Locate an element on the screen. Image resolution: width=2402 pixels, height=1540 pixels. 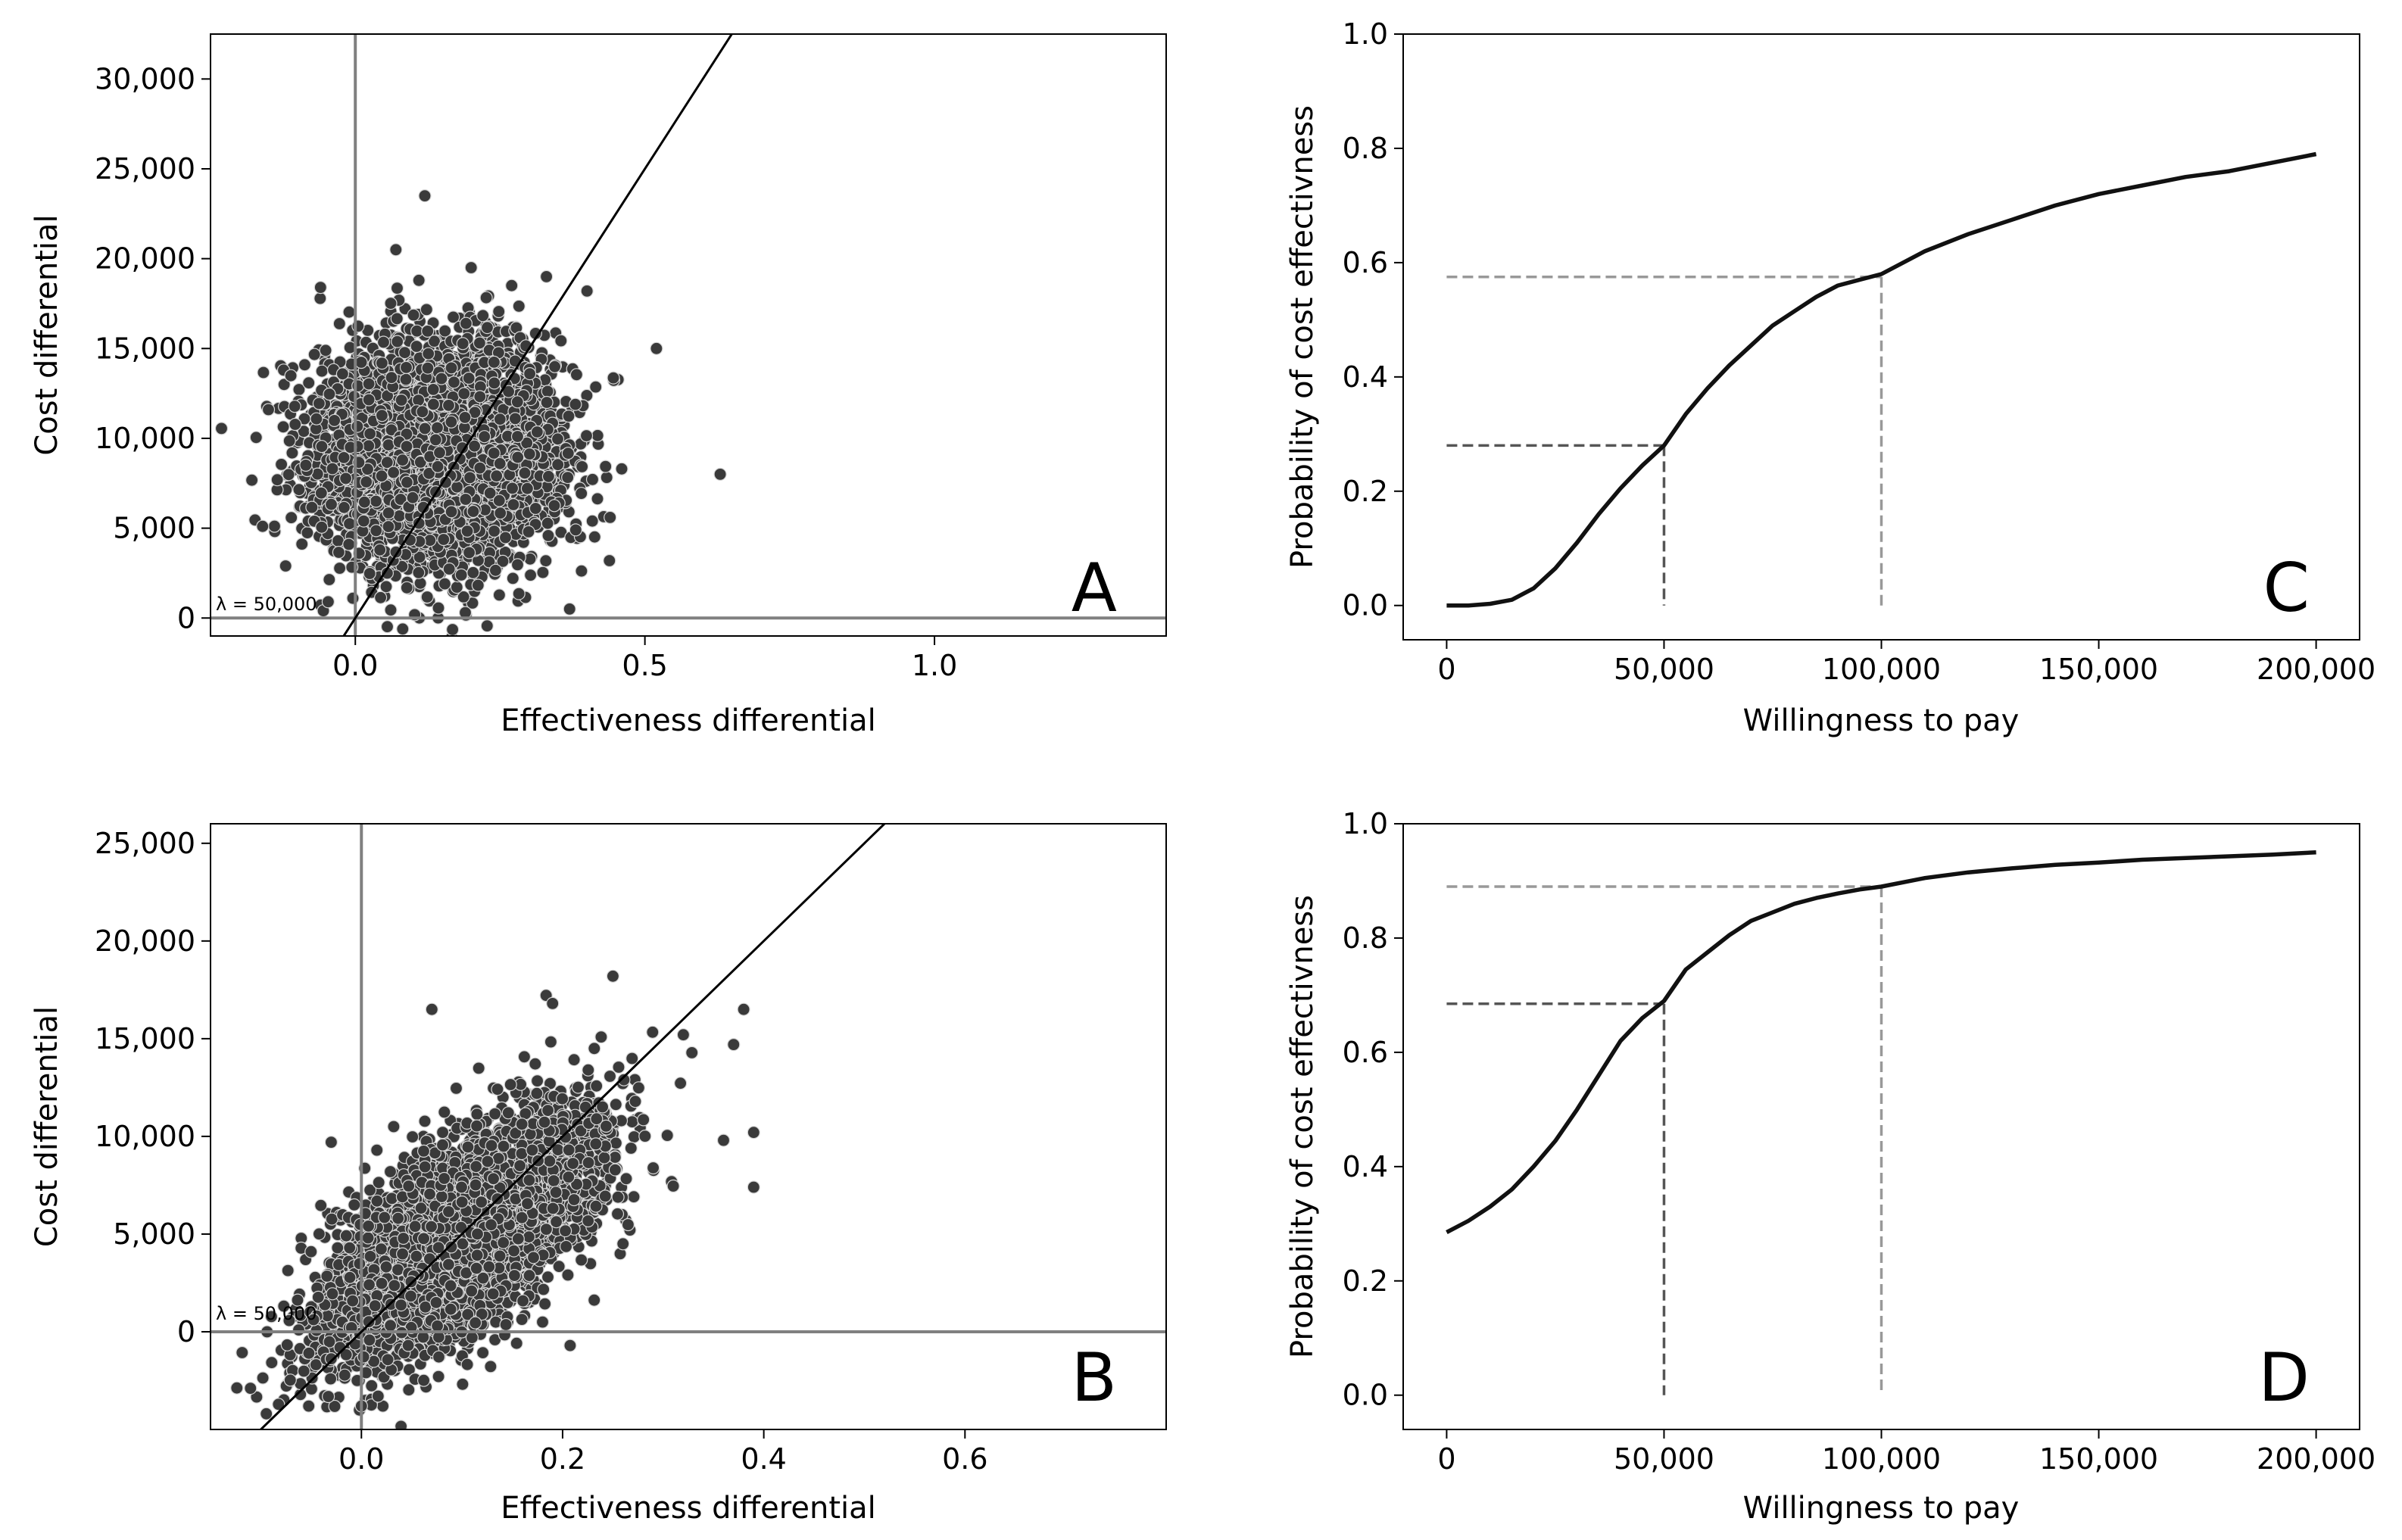
panel-a-y-tick-label: 0 is located at coordinates (186, 617).